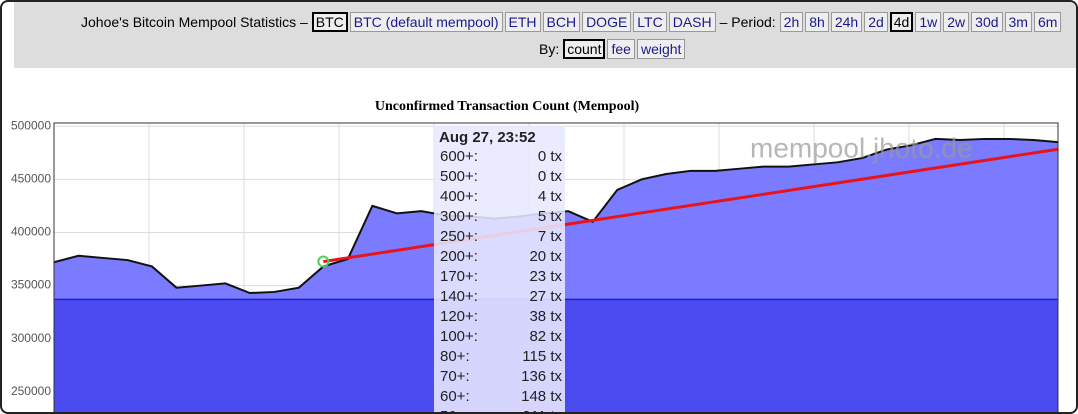 The height and width of the screenshot is (414, 1078). I want to click on tooltip-label: 100+:, so click(459, 336).